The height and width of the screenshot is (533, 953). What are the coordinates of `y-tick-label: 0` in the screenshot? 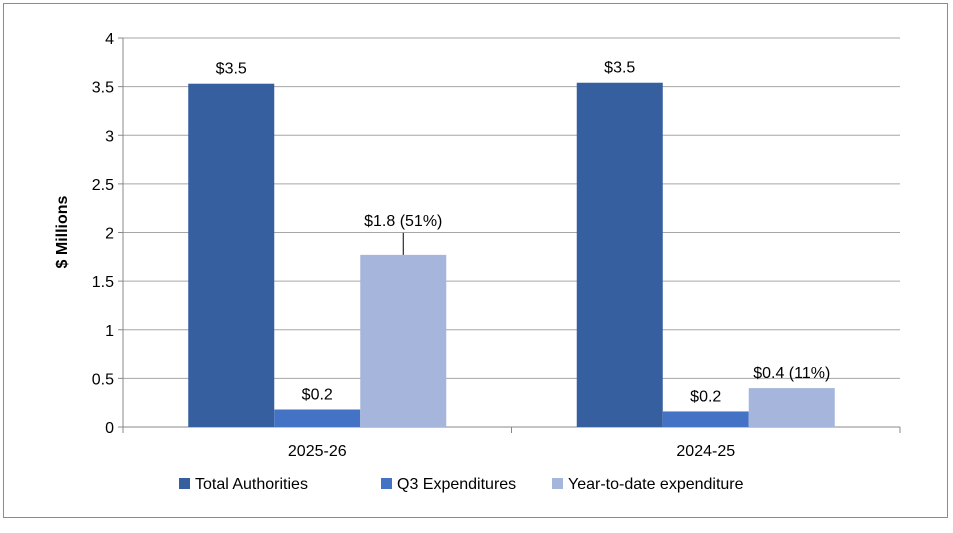 It's located at (109, 428).